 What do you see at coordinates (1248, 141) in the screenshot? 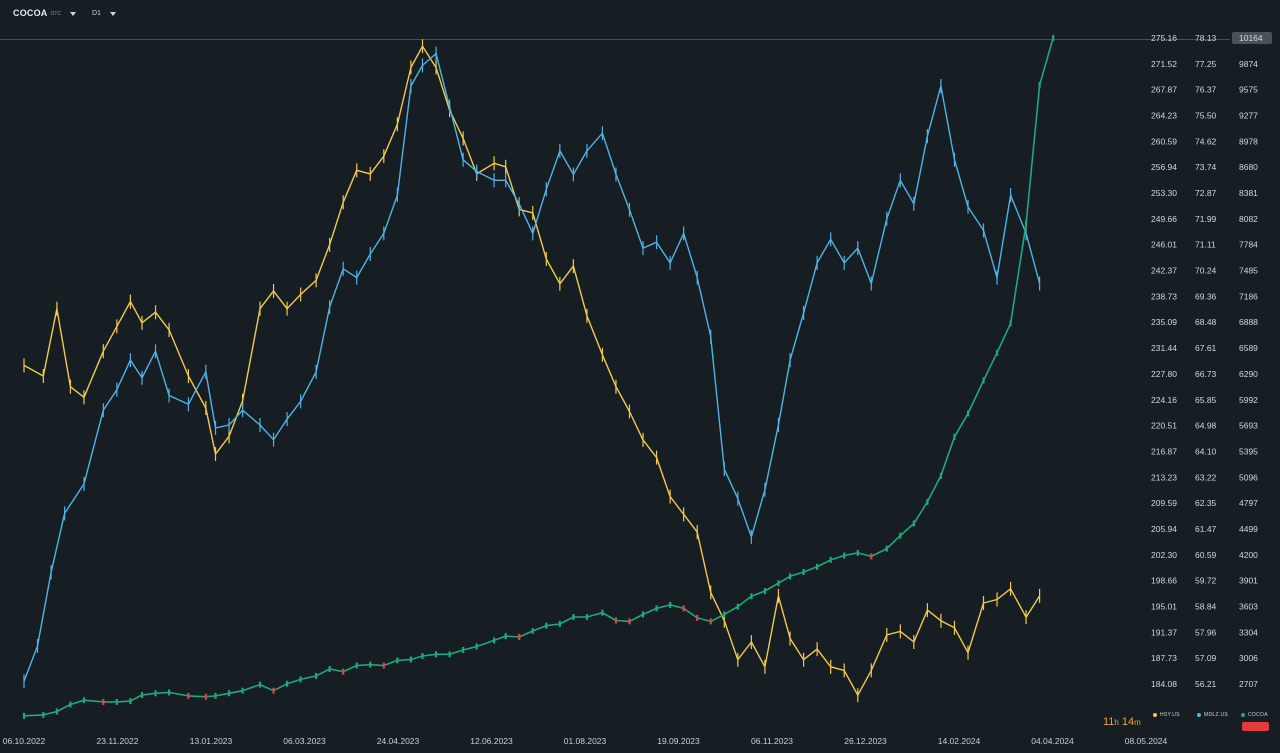
I see `price-tick-cocoa: 8978` at bounding box center [1248, 141].